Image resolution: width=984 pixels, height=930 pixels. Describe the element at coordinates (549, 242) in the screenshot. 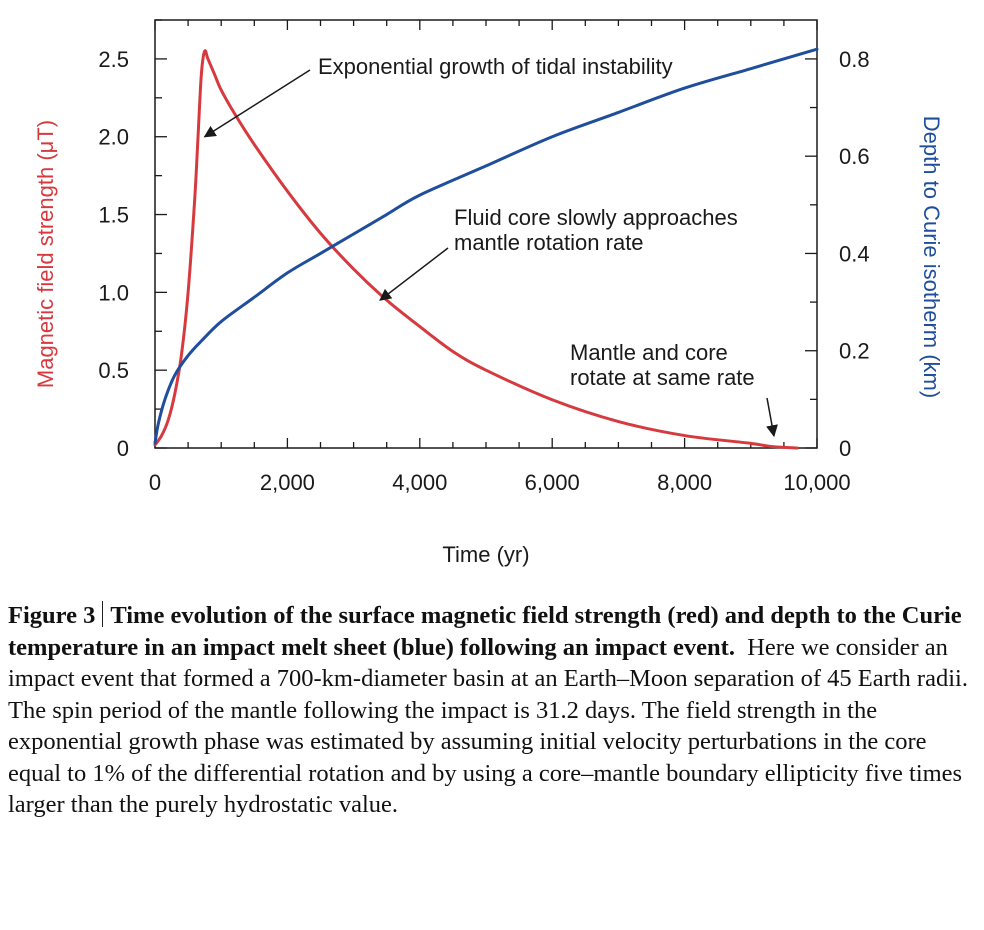

I see `annotation-text: mantle rotation rate` at that location.